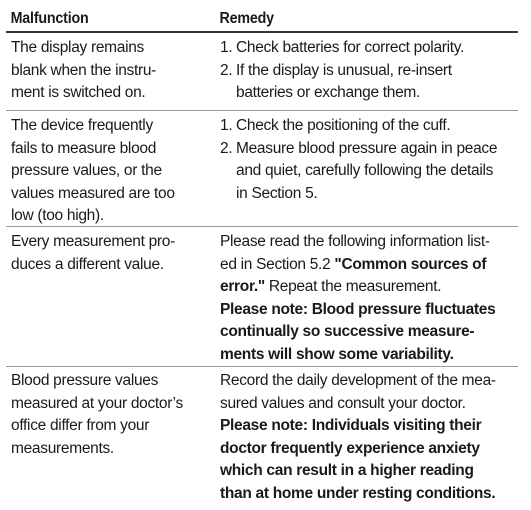 The height and width of the screenshot is (510, 531). Describe the element at coordinates (354, 18) in the screenshot. I see `header-remedy: Remedy` at that location.